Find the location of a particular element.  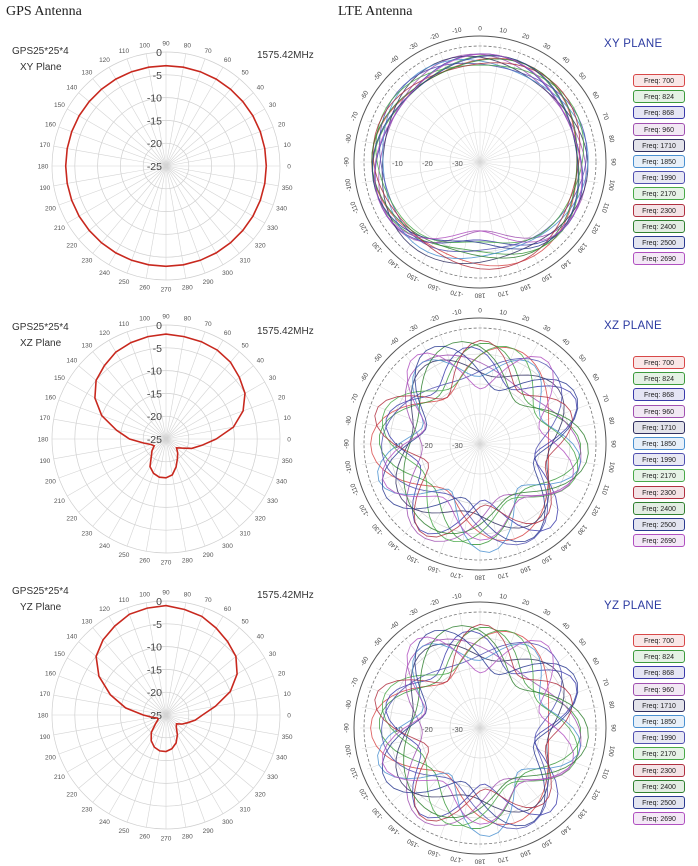

legend-item: Freq: 2300 is located at coordinates (659, 210).